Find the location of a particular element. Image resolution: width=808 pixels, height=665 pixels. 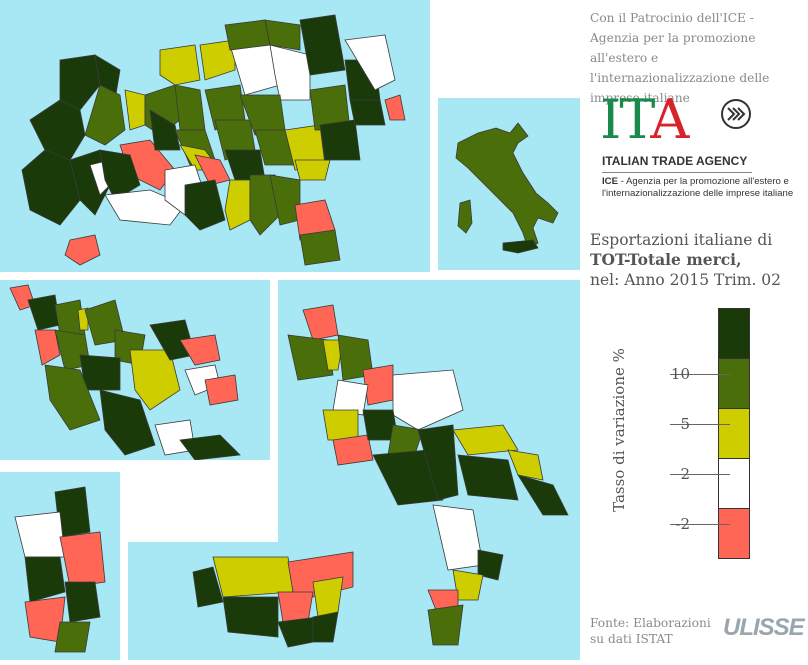

legend-tick-label: 5 is located at coordinates (685, 424).